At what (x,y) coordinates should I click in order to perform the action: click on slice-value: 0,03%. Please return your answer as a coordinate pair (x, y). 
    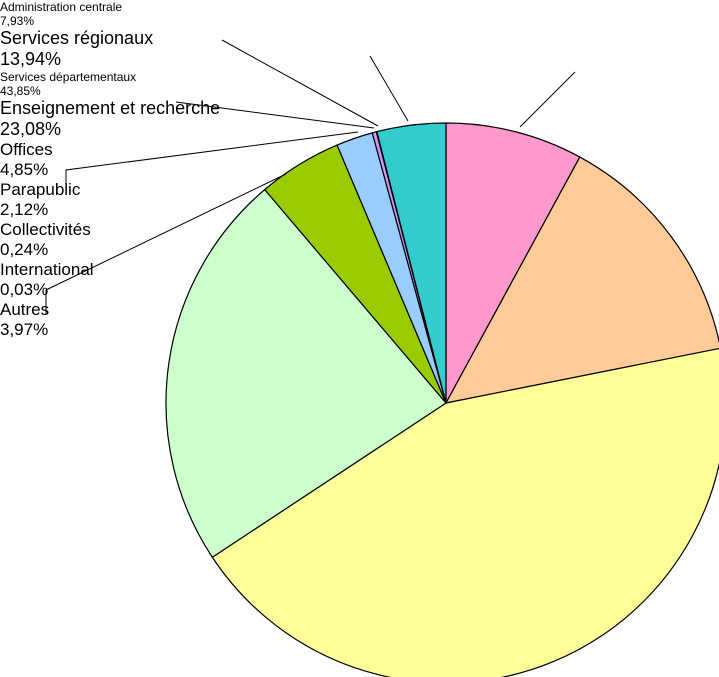
    Looking at the image, I should click on (24, 289).